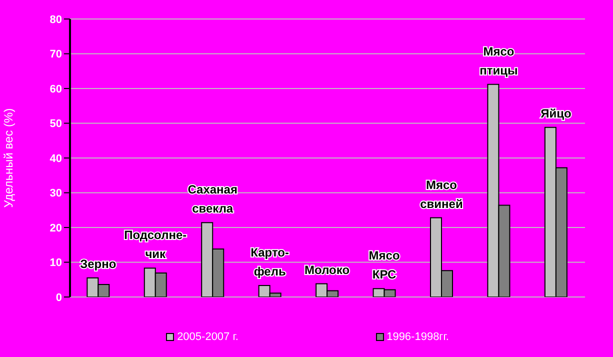 The image size is (613, 357). I want to click on legend-label: 2005-2007 г., so click(207, 337).